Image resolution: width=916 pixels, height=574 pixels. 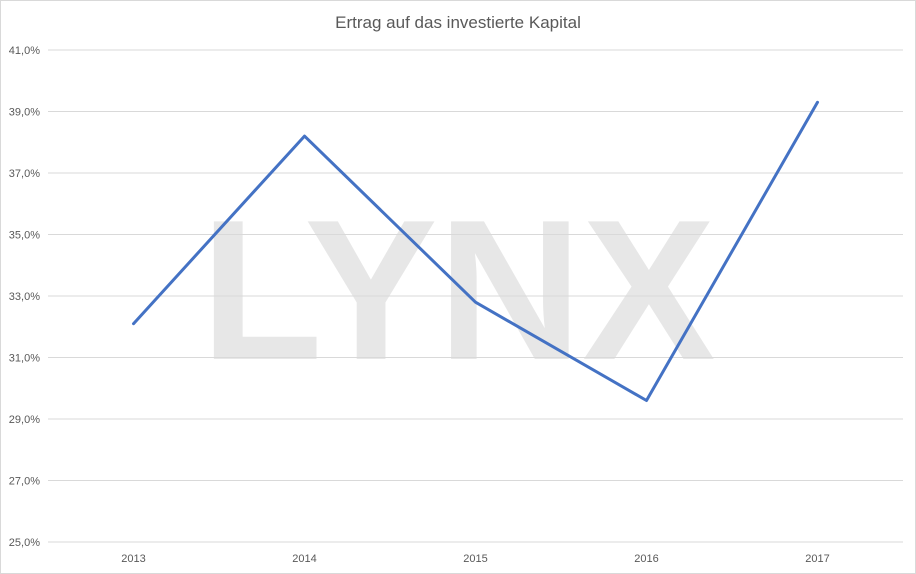 I want to click on x-tick-label: 2014, so click(x=304, y=559).